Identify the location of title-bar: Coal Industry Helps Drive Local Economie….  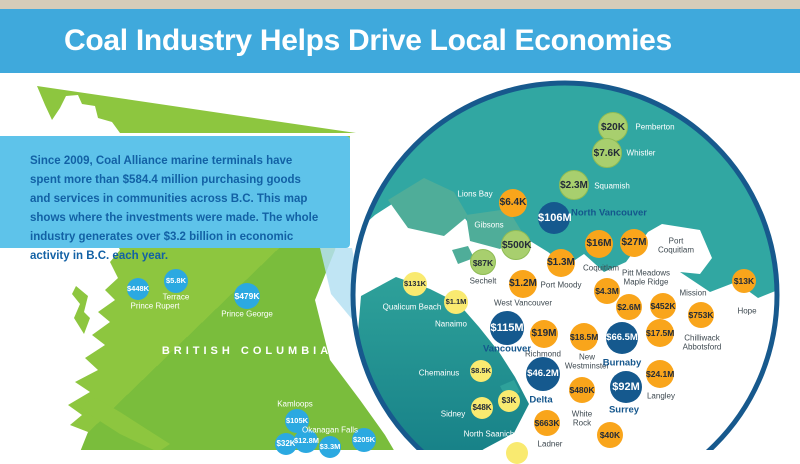
(400, 41).